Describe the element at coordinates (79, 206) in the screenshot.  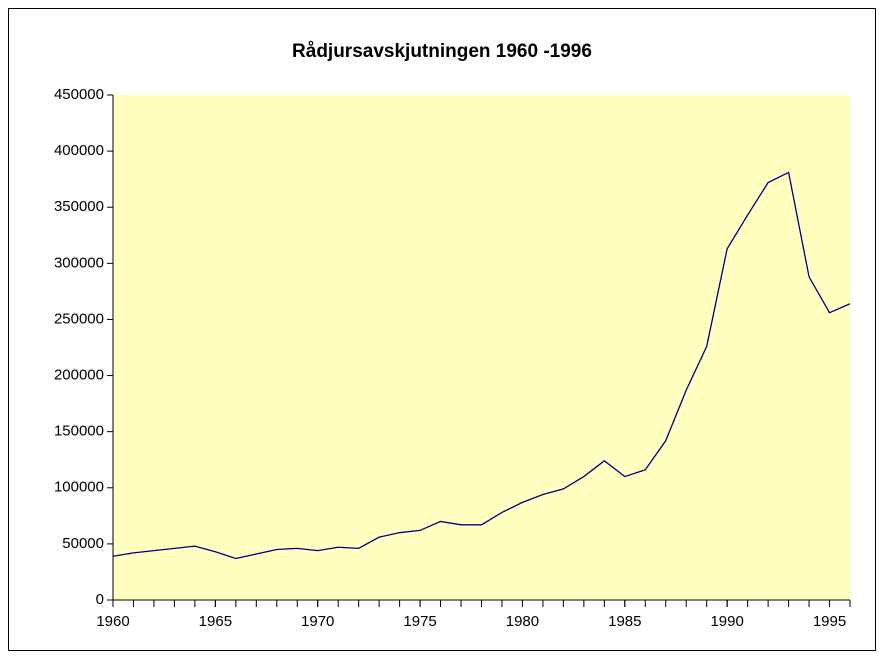
I see `y-tick-label: 350000` at that location.